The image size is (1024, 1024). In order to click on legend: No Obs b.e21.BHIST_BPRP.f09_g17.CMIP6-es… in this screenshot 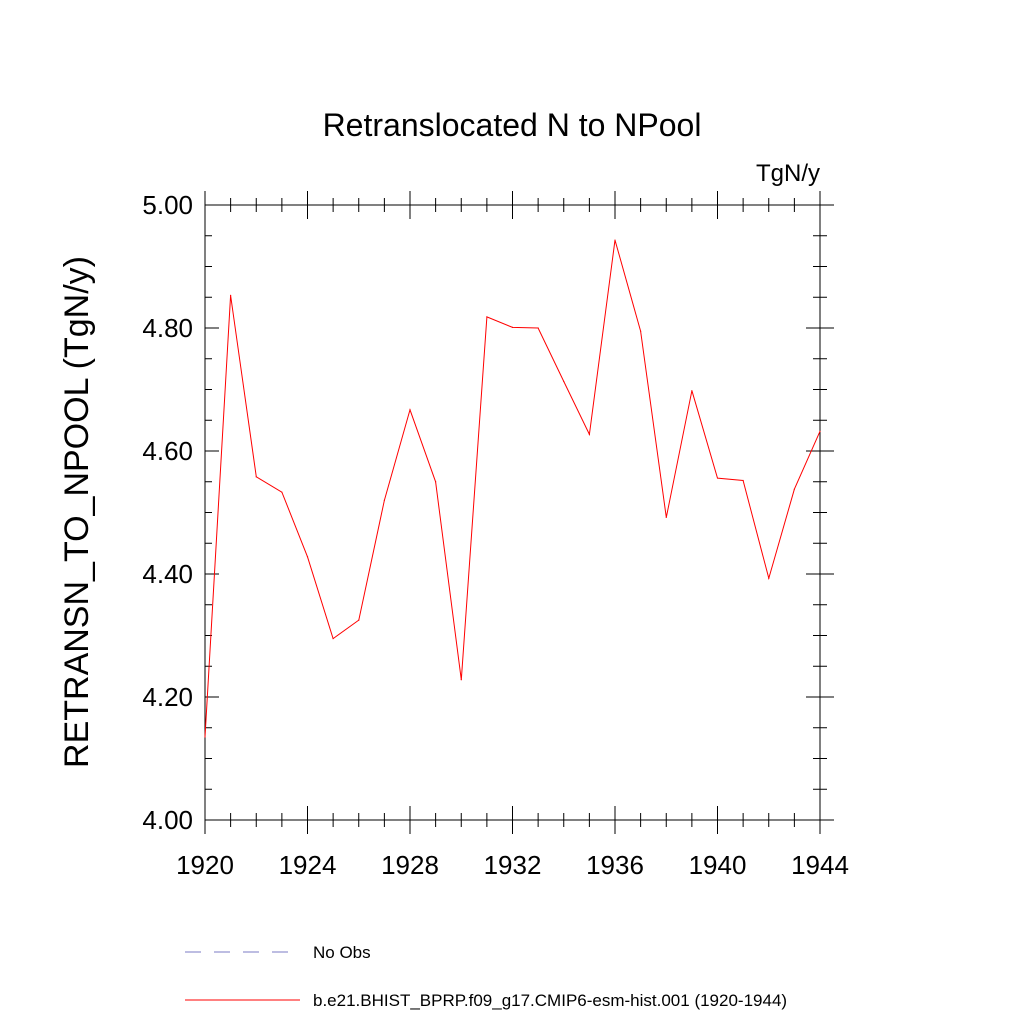, I will do `click(486, 976)`.